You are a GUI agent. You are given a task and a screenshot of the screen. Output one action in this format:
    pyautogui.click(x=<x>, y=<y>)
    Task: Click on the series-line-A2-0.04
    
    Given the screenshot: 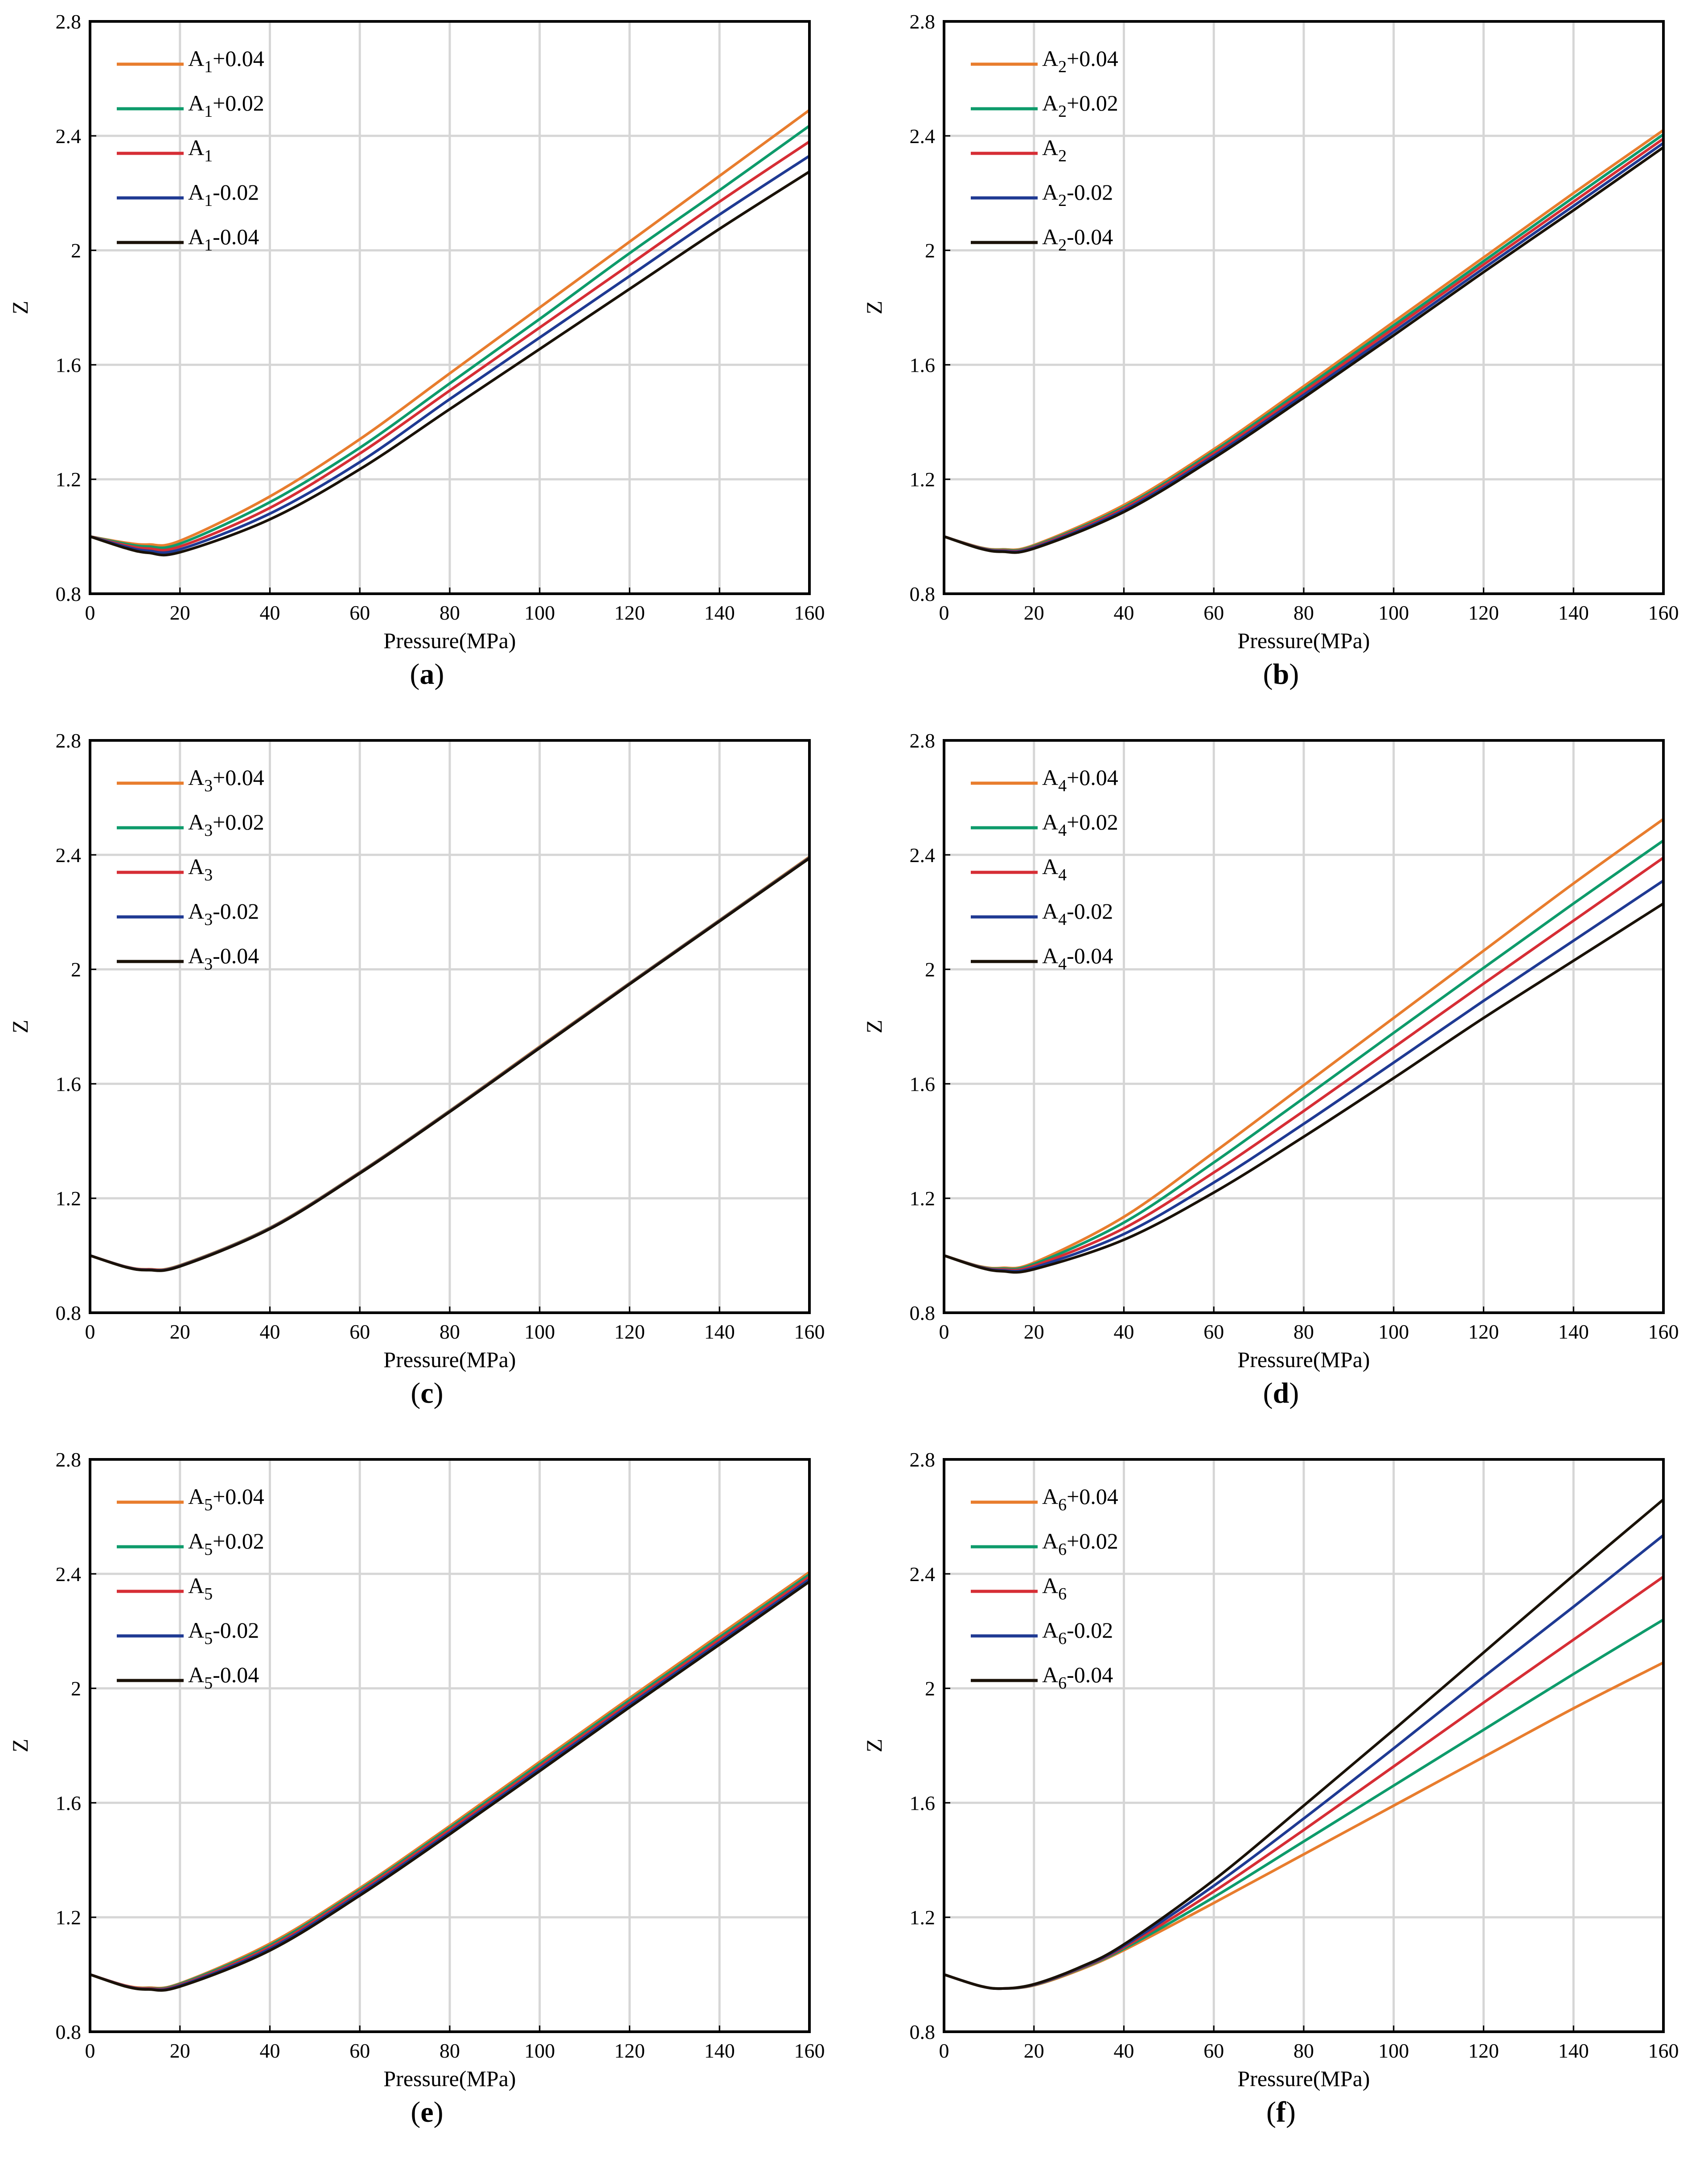 What is the action you would take?
    pyautogui.click(x=1303, y=350)
    